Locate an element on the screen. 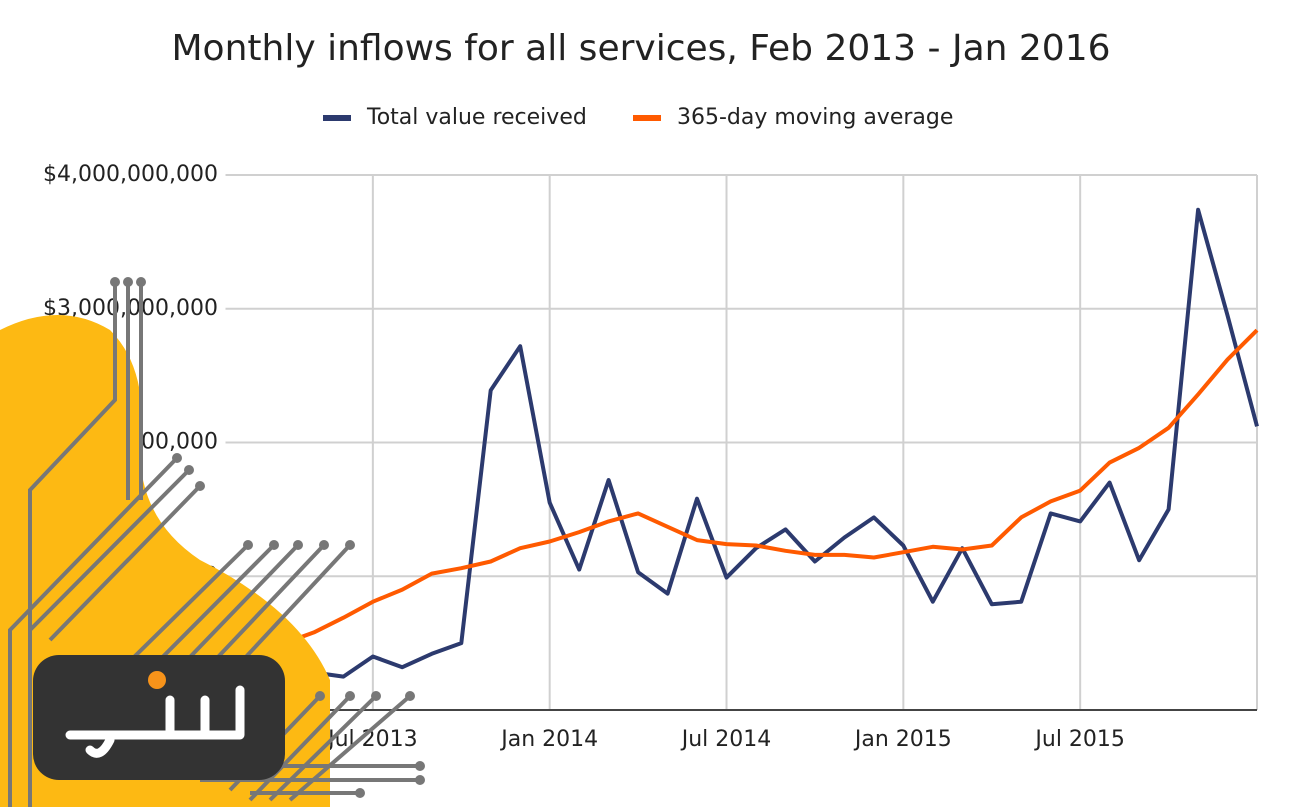  watermark-coin is located at coordinates (157, 680).